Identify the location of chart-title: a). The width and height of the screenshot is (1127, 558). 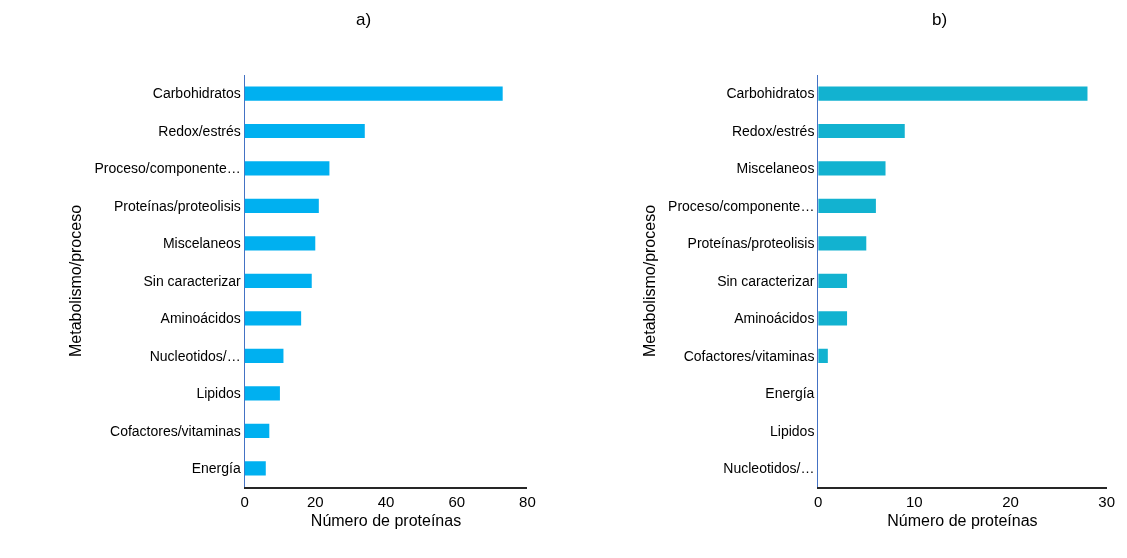
(364, 19).